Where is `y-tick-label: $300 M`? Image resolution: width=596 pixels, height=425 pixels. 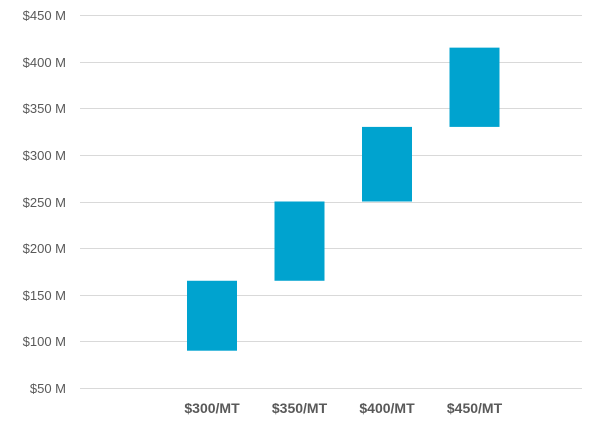 y-tick-label: $300 M is located at coordinates (44, 155).